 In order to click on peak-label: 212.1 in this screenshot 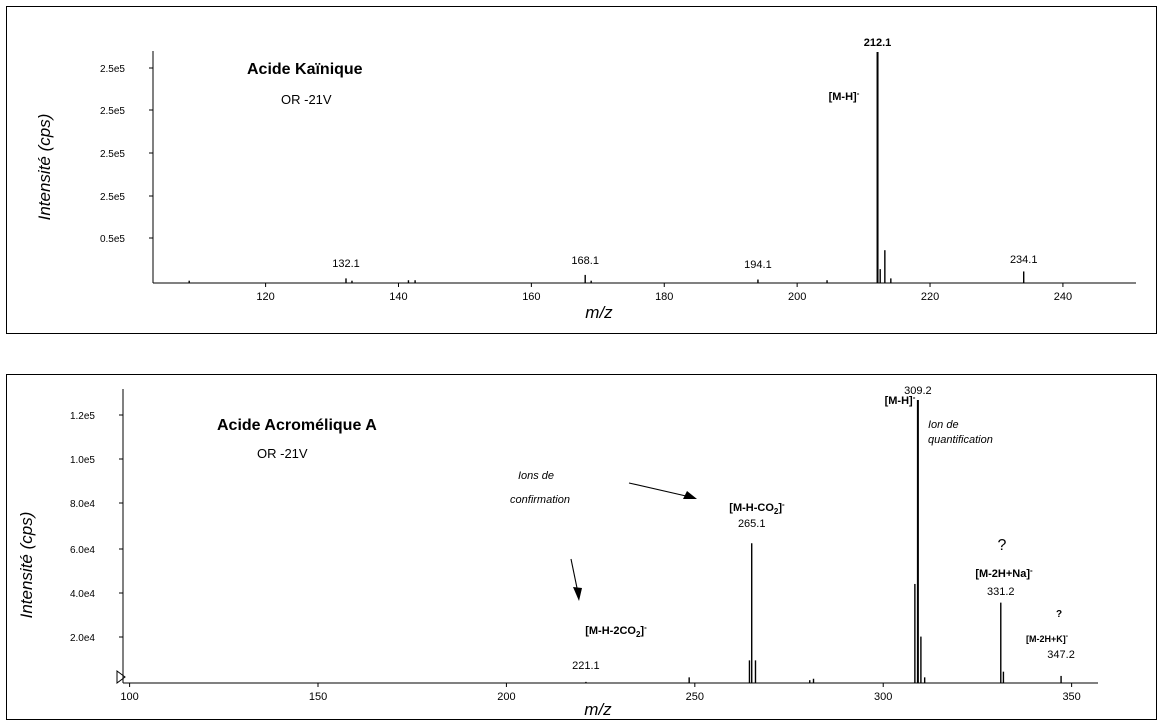, I will do `click(878, 43)`.